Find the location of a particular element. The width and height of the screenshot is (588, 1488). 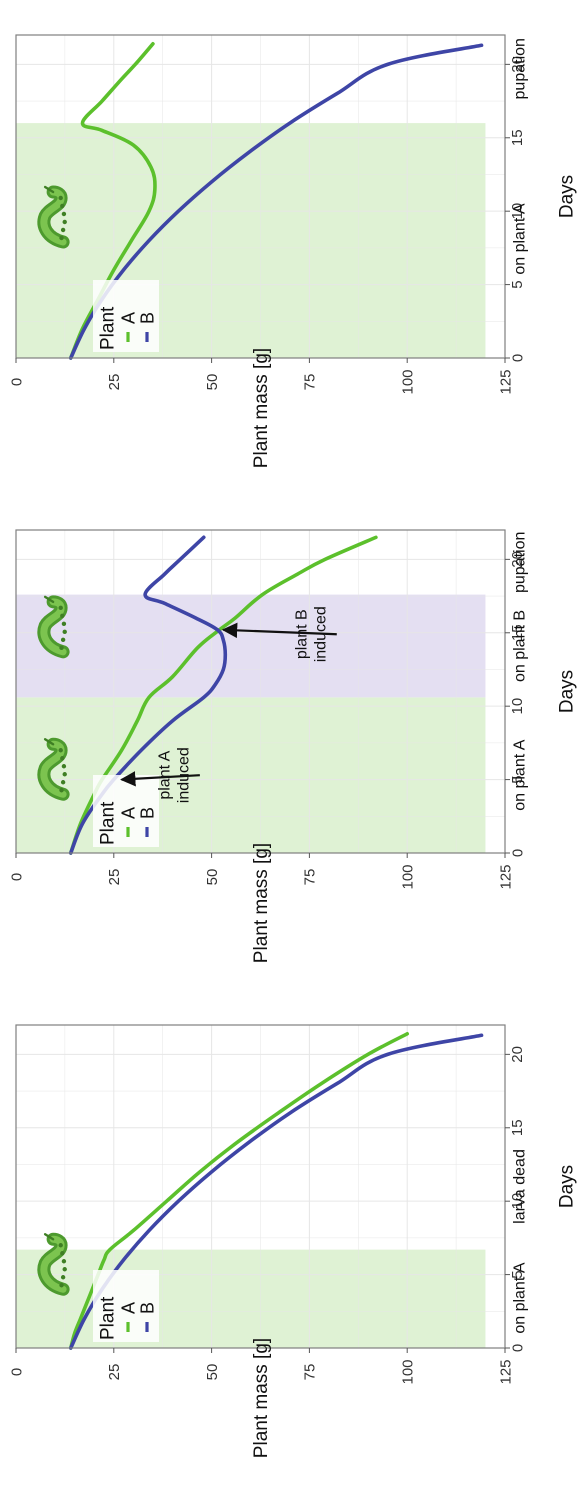

period-label: larva dead is located at coordinates (520, 1186).